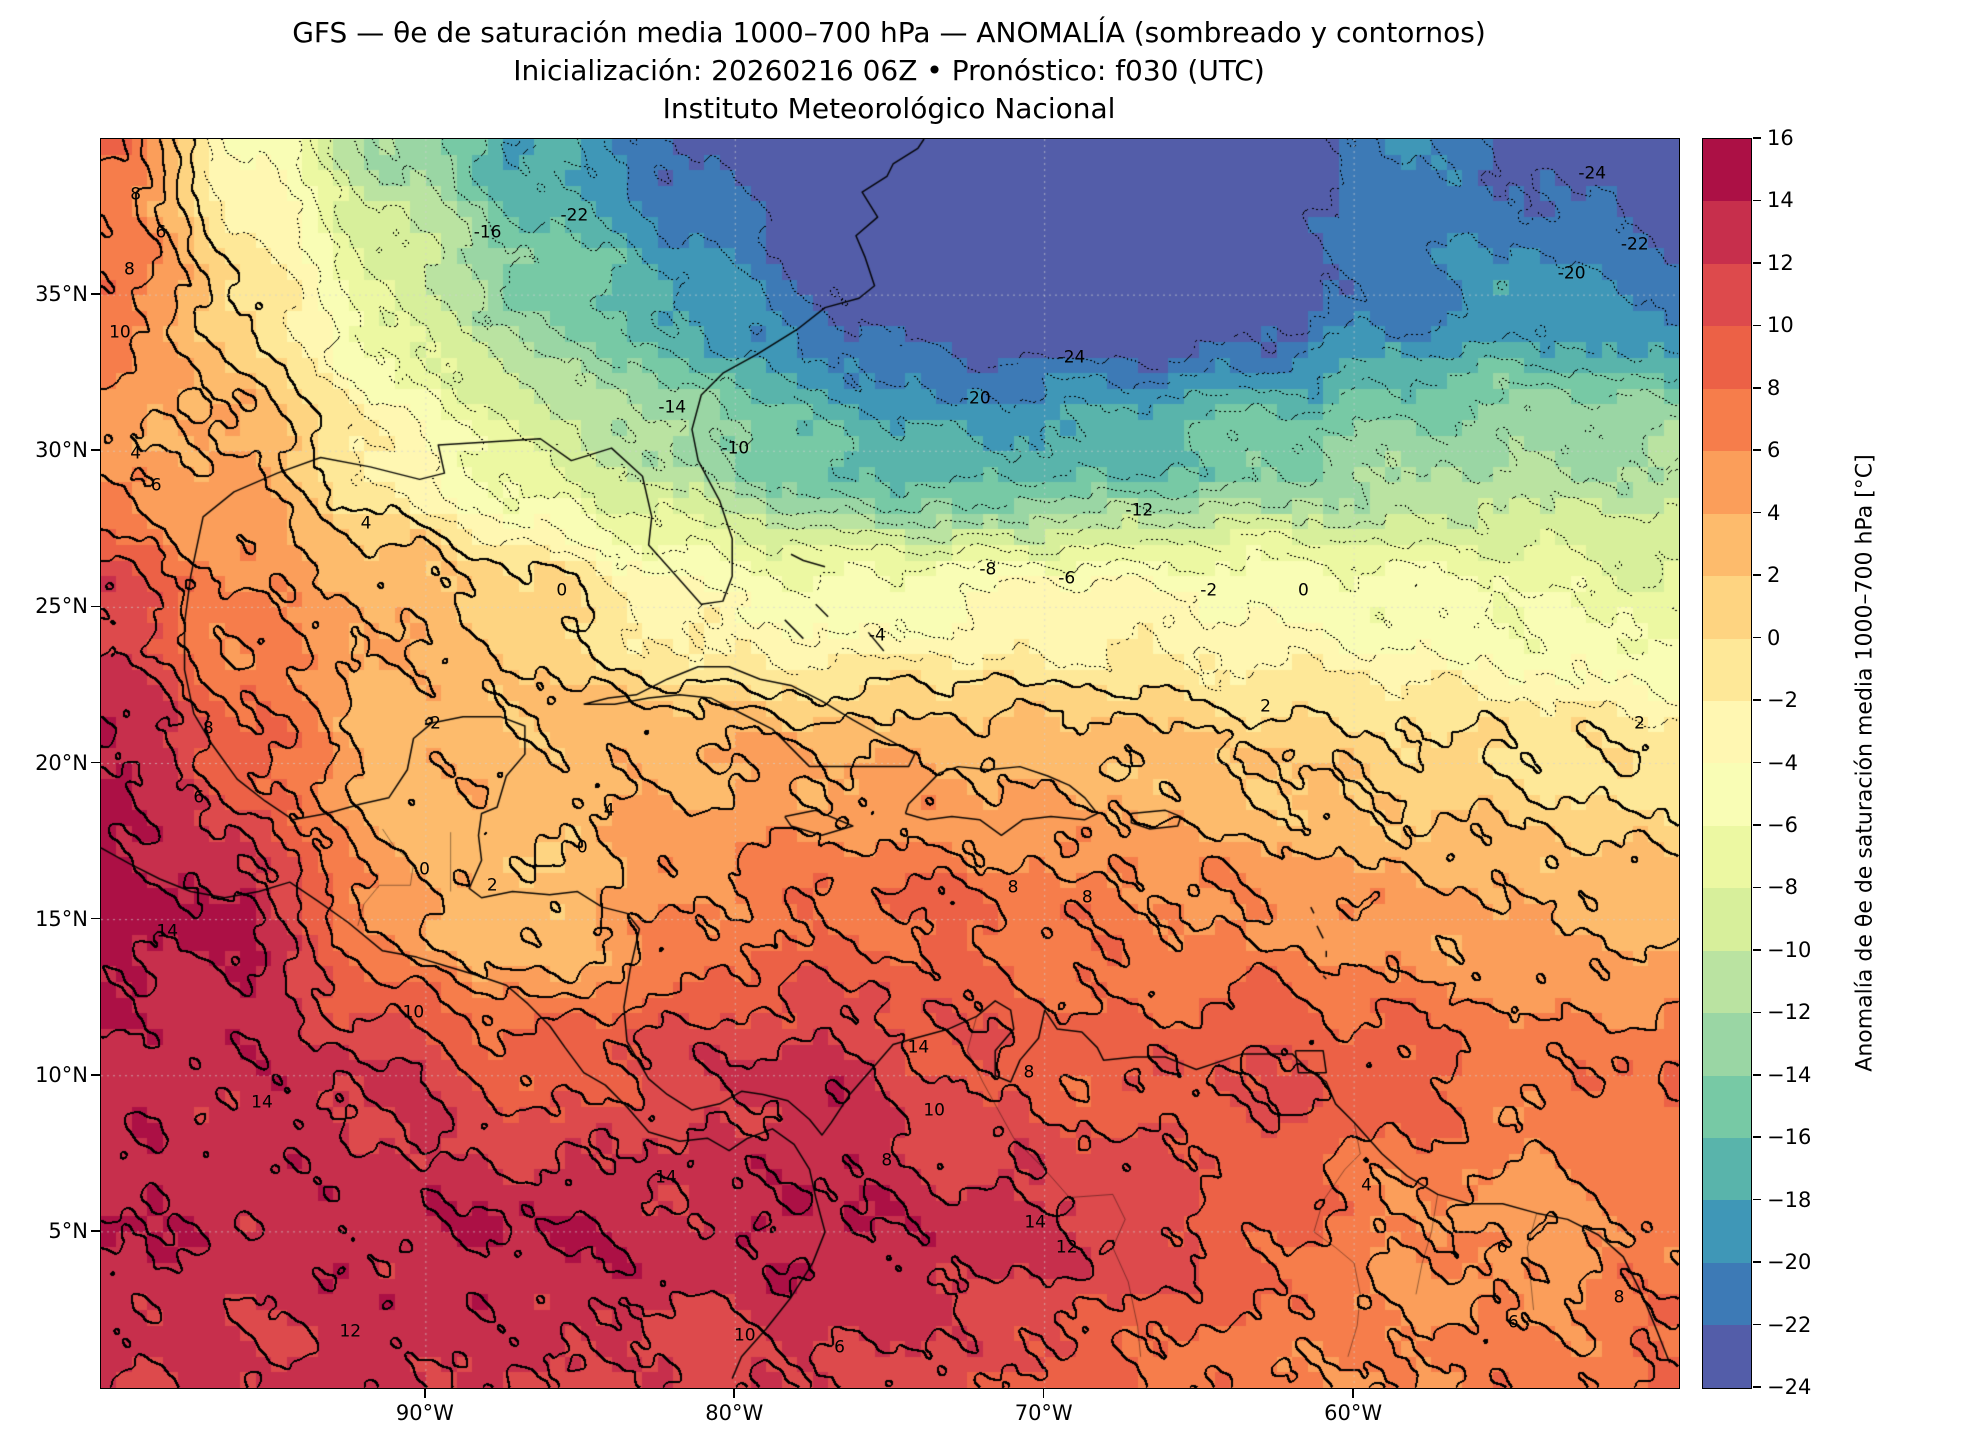 This screenshot has width=1980, height=1440. Describe the element at coordinates (988, 569) in the screenshot. I see `contour-label: -8` at that location.